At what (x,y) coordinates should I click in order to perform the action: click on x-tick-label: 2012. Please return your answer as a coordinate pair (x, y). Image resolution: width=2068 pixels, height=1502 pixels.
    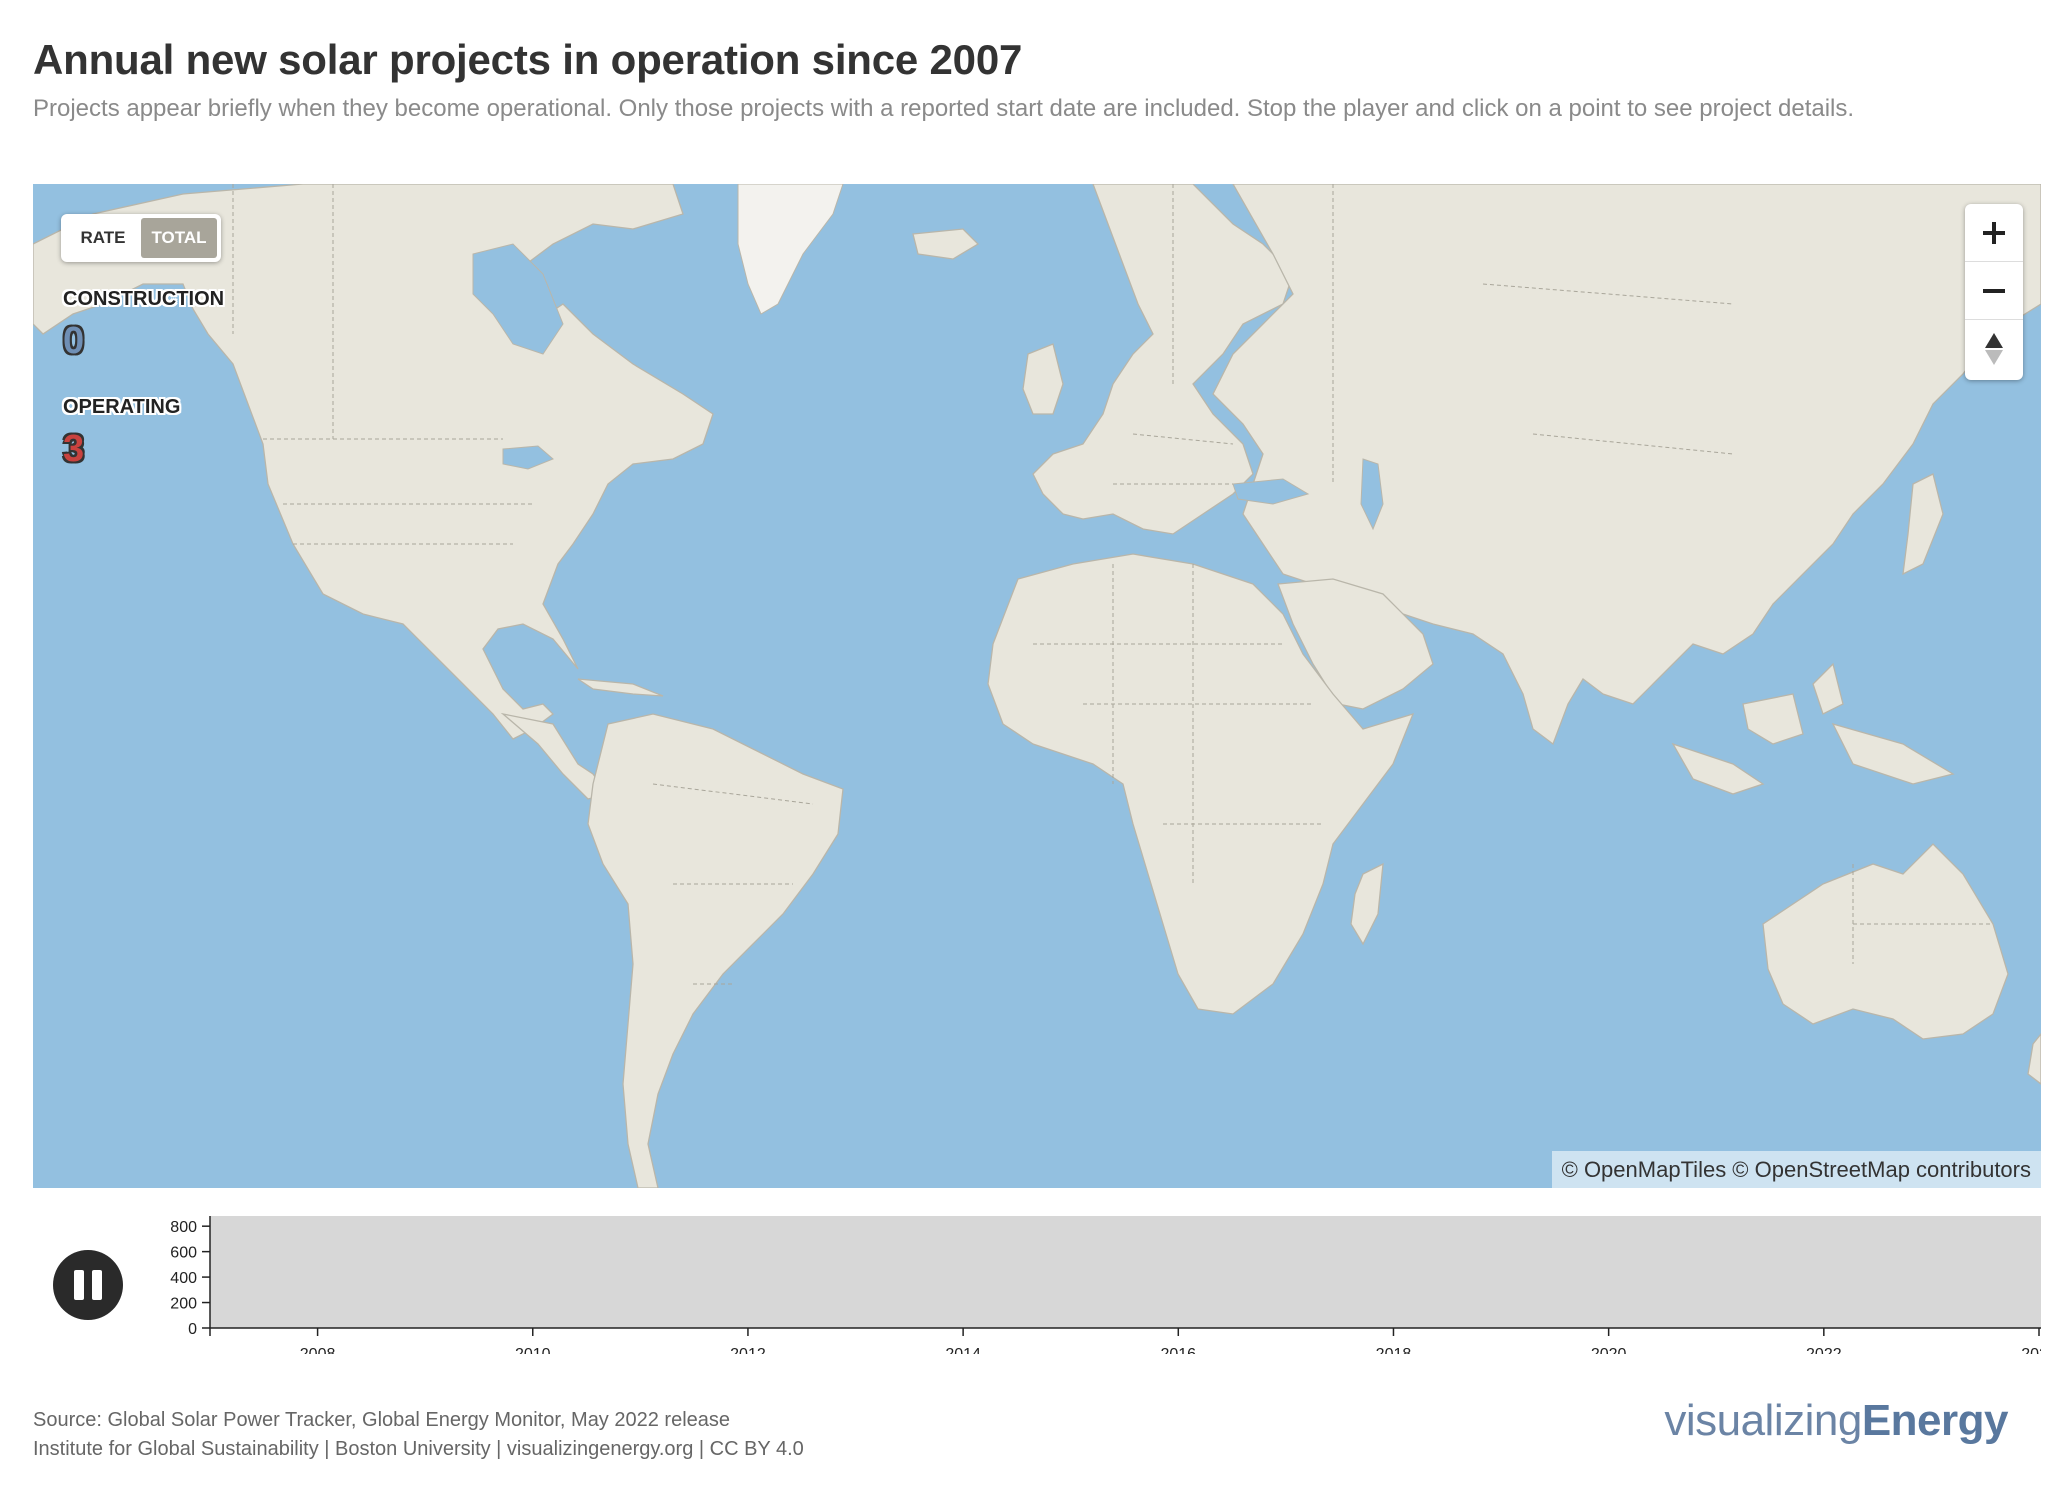
    Looking at the image, I should click on (748, 1350).